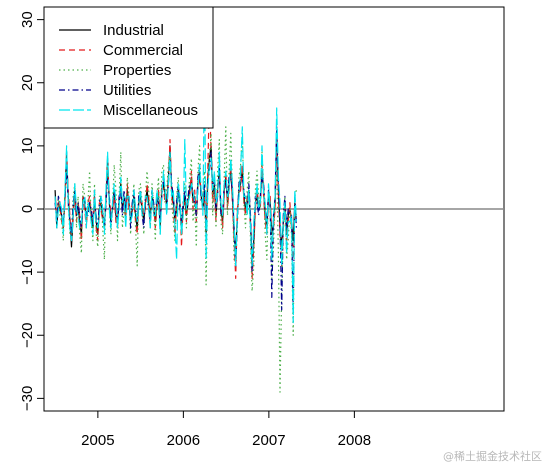 The height and width of the screenshot is (467, 546). What do you see at coordinates (143, 50) in the screenshot?
I see `legend-label: Commercial` at bounding box center [143, 50].